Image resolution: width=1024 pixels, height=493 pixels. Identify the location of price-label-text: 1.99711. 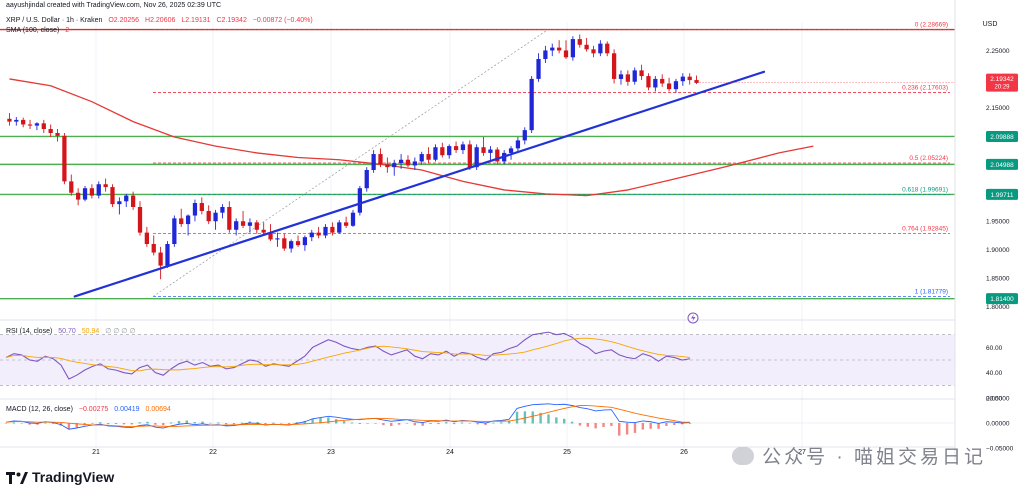
(1001, 195).